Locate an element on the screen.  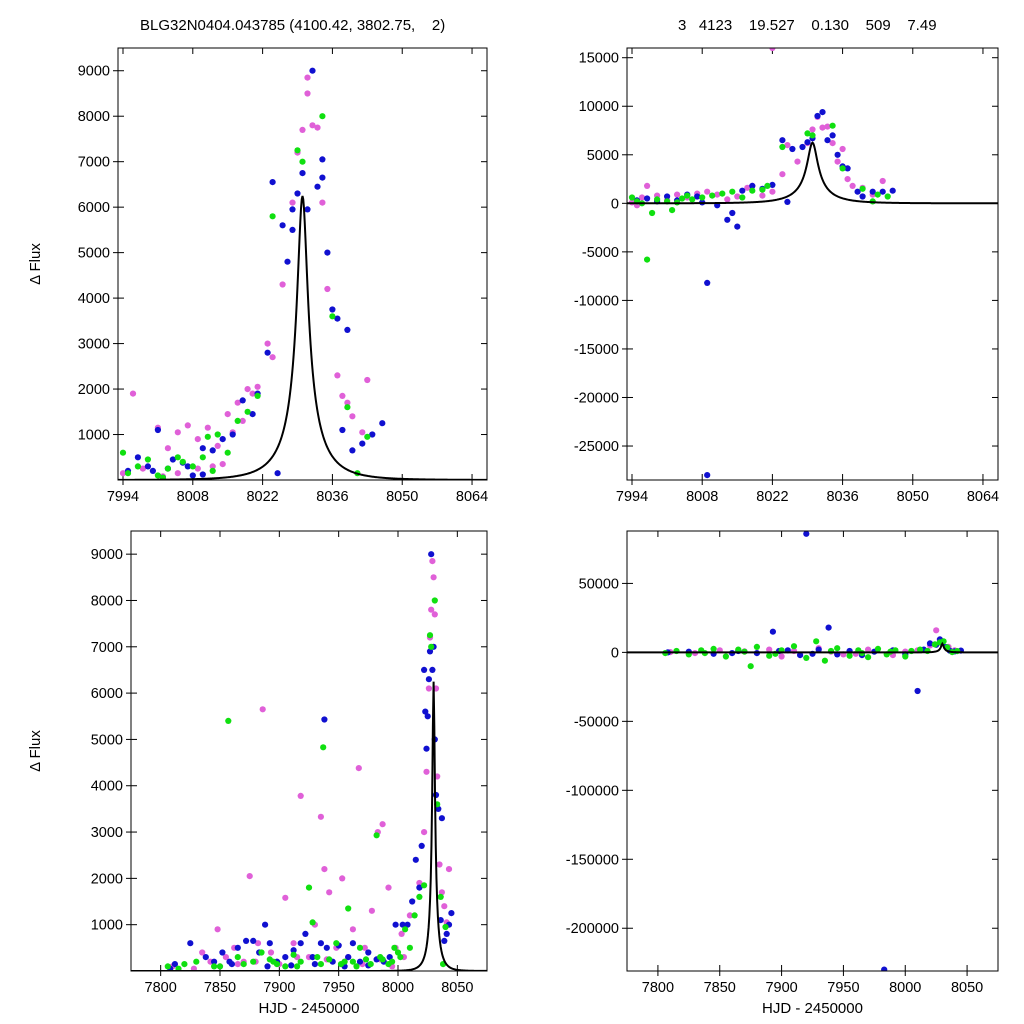
y-tick-label: 1000 is located at coordinates (107, 926).